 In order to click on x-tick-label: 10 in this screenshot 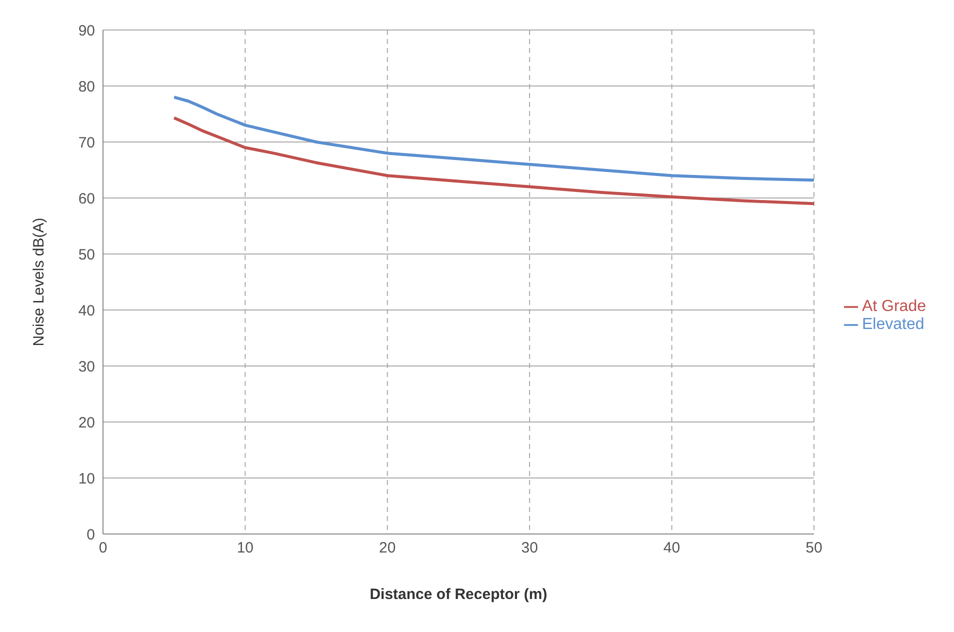, I will do `click(245, 548)`.